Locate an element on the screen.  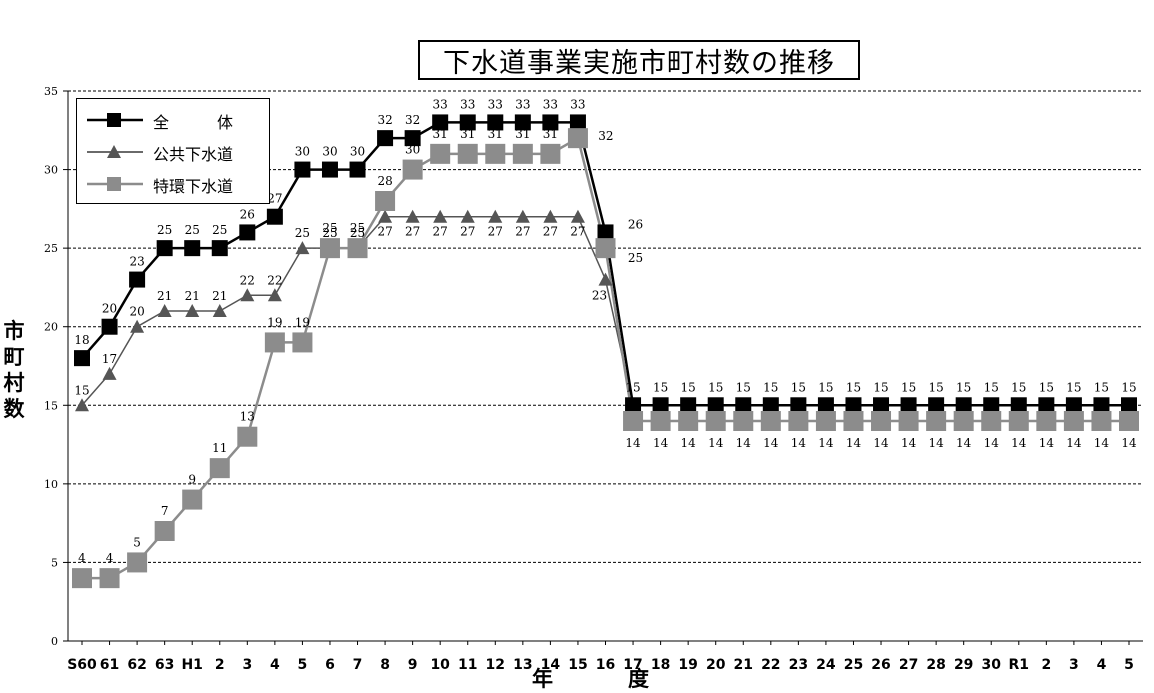
y-tick-label: 20 is located at coordinates (51, 327).